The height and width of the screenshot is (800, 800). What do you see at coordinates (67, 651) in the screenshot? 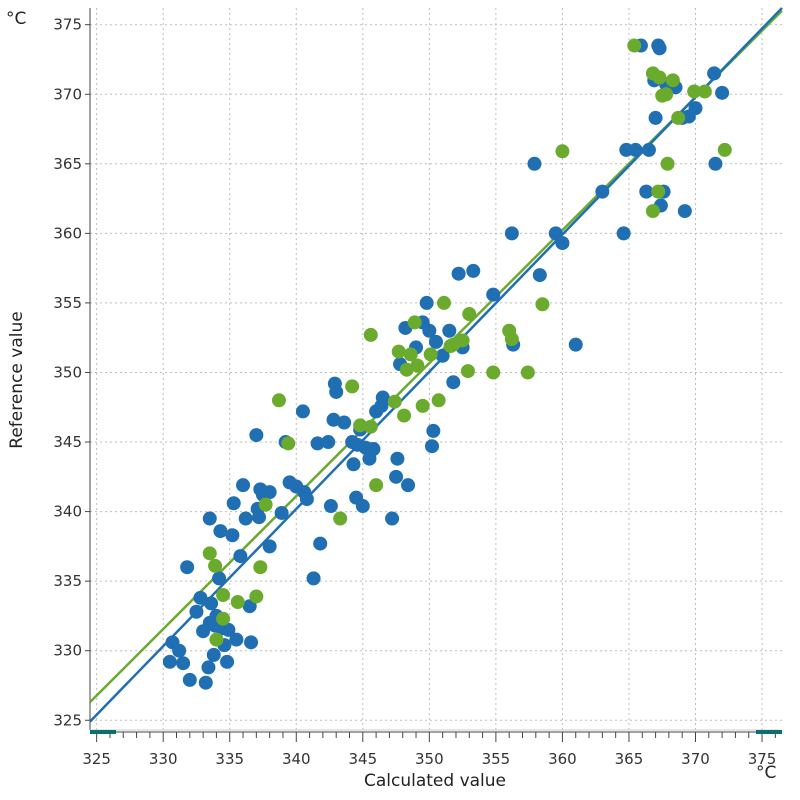
I see `y-tick-label: 330` at bounding box center [67, 651].